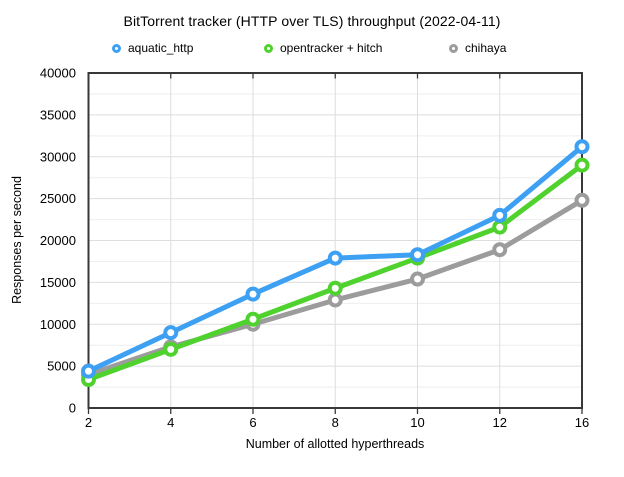 The width and height of the screenshot is (624, 477). I want to click on y-tick-label: 25000, so click(58, 198).